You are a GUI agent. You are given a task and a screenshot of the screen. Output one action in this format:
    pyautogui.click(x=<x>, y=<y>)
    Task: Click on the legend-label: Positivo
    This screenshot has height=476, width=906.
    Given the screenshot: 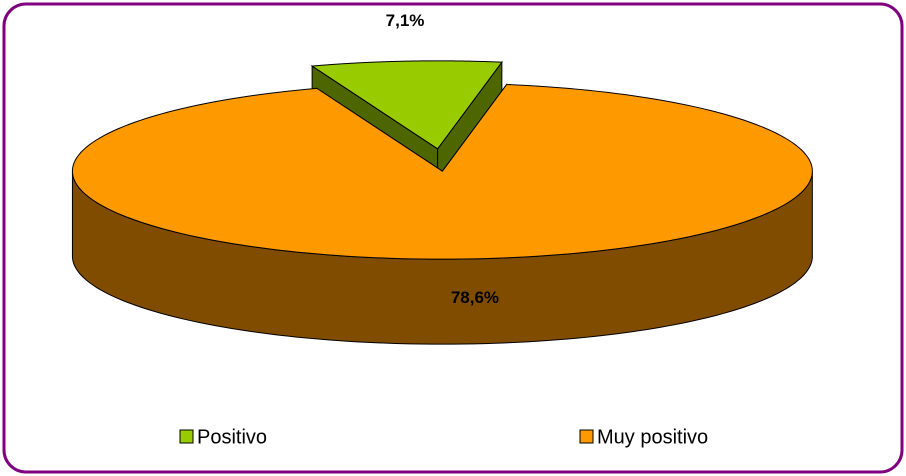 What is the action you would take?
    pyautogui.click(x=232, y=437)
    